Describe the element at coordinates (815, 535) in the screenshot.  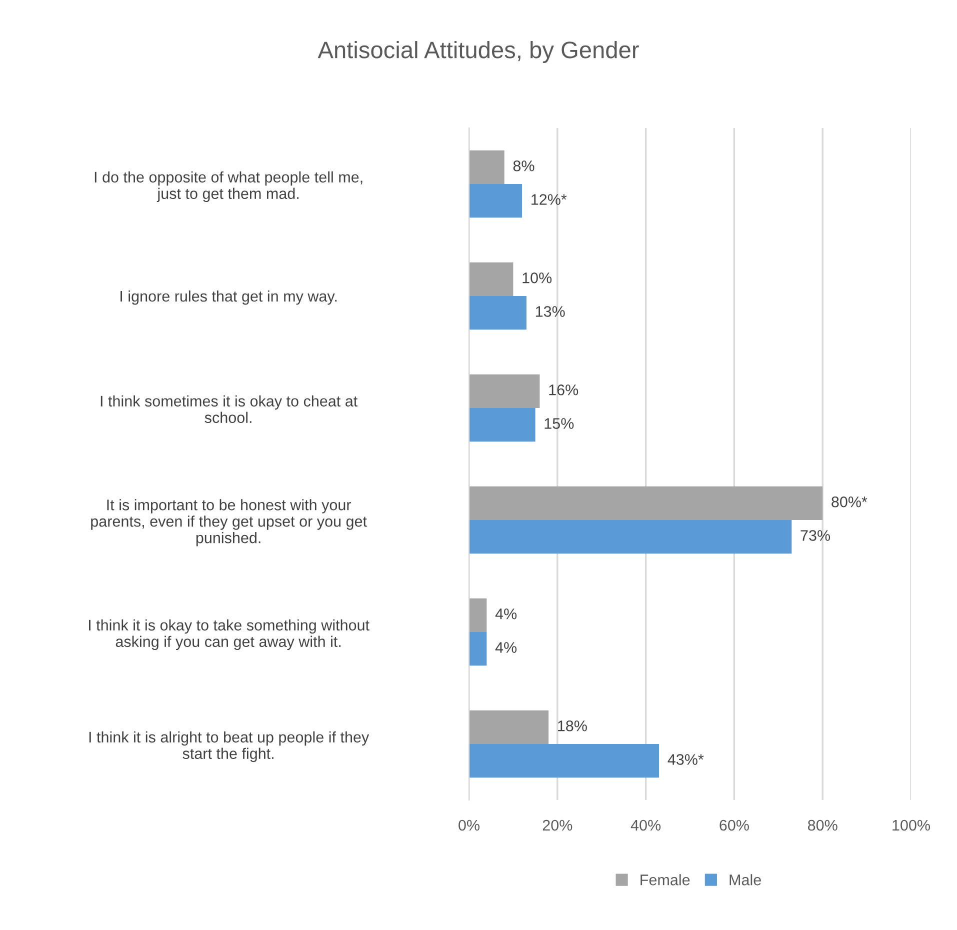
I see `data-label: 73%` at that location.